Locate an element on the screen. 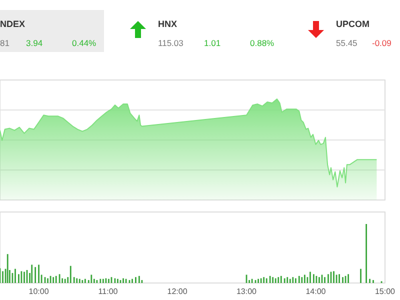  x-tick-label: 14:00 is located at coordinates (316, 291).